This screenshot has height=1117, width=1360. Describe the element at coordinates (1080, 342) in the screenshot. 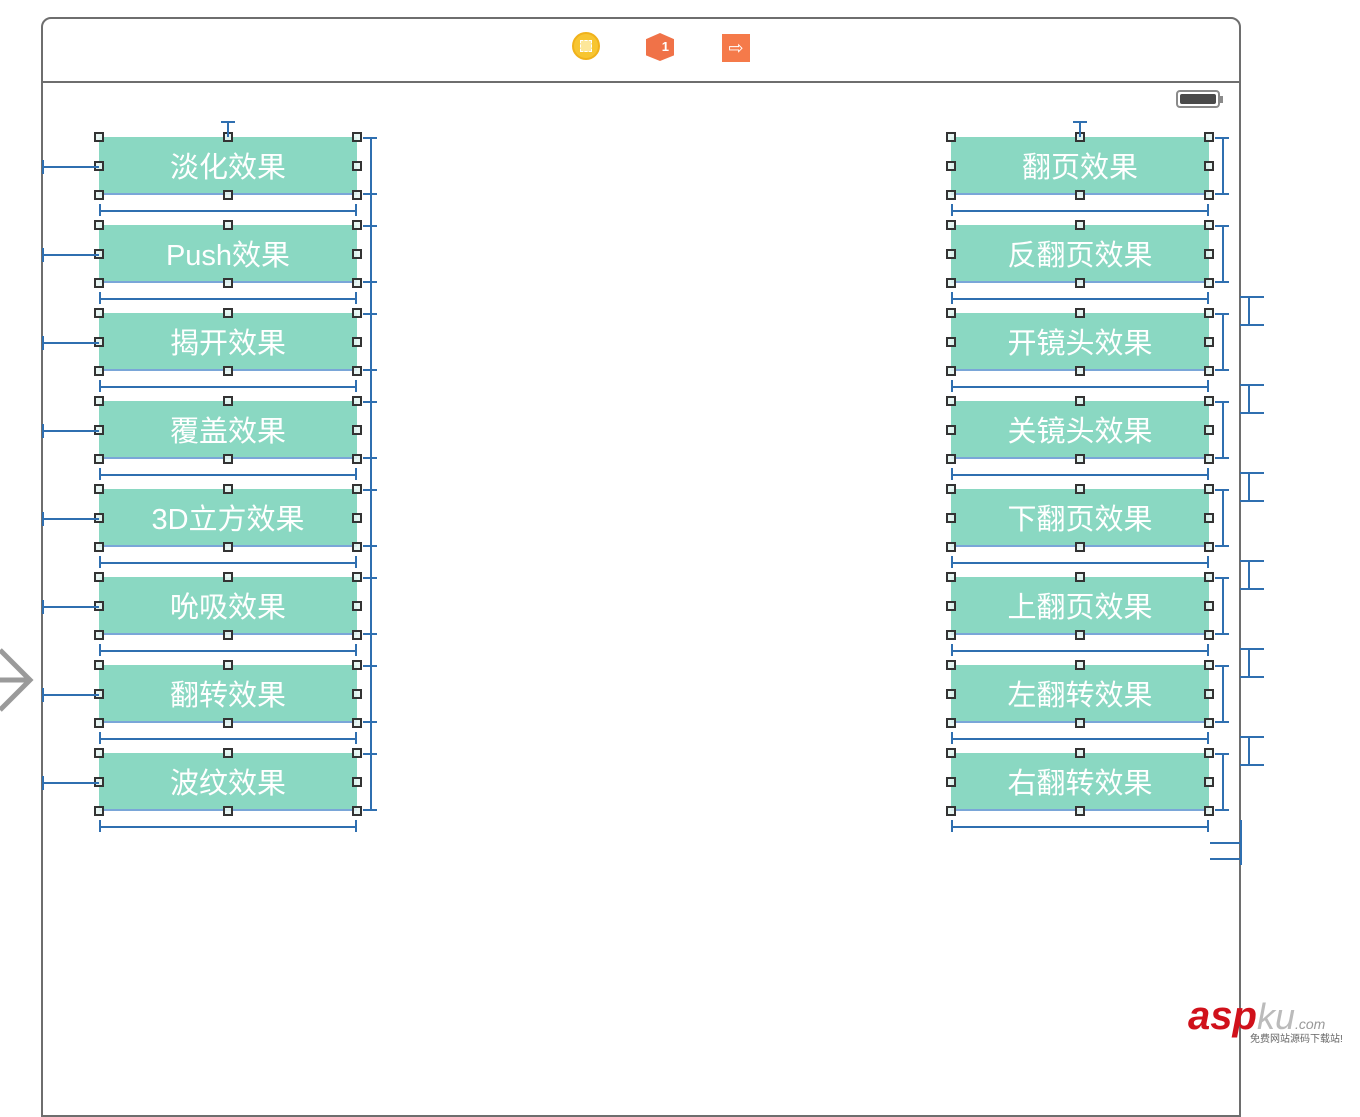

I see `right-button-2: 开镜头效果` at that location.